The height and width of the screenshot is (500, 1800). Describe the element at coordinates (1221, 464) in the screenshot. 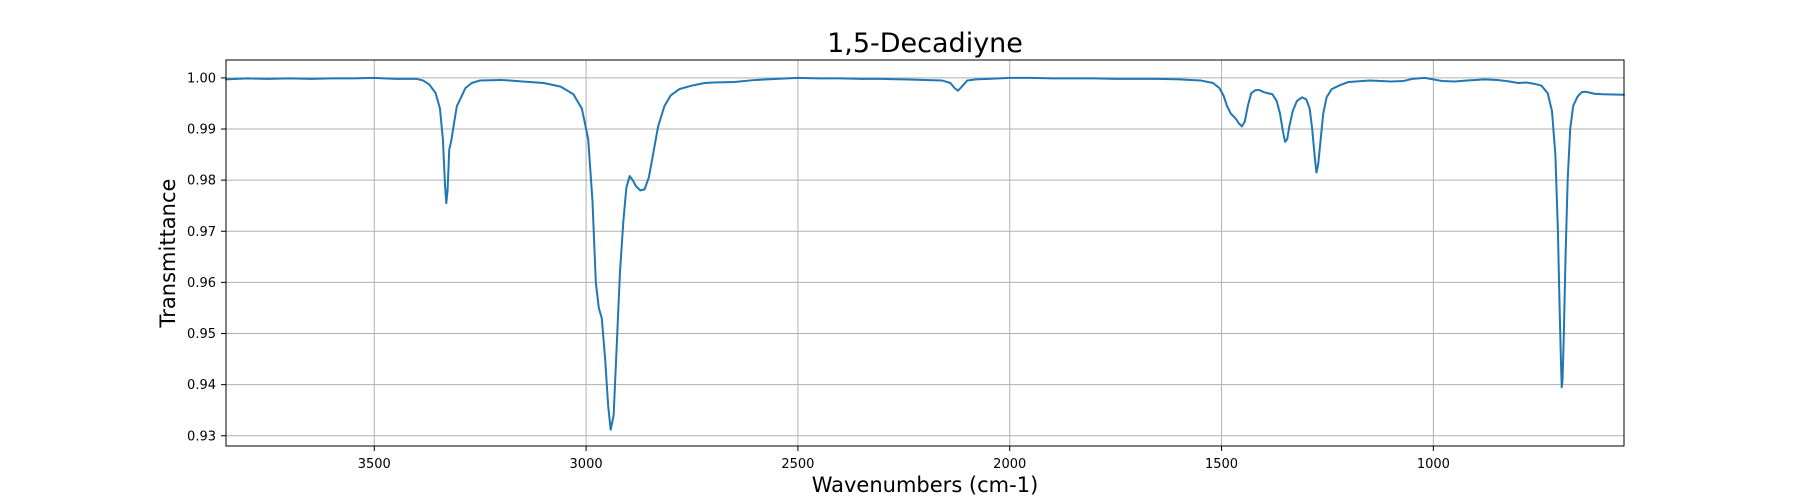

I see `x-tick-label: 1500` at that location.